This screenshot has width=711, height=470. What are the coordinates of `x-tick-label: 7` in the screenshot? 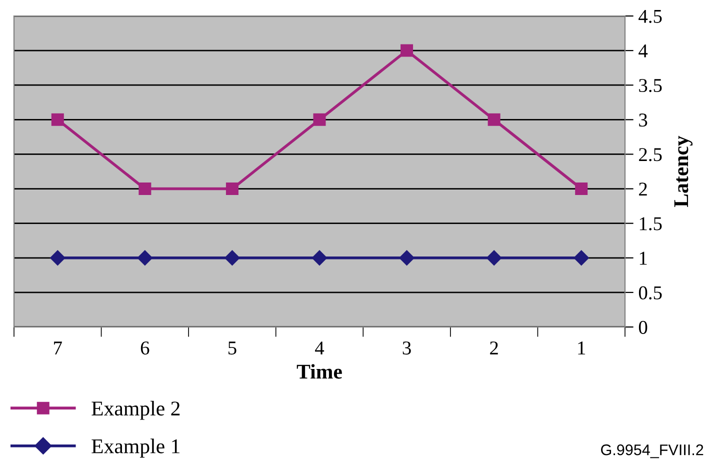 It's located at (58, 348).